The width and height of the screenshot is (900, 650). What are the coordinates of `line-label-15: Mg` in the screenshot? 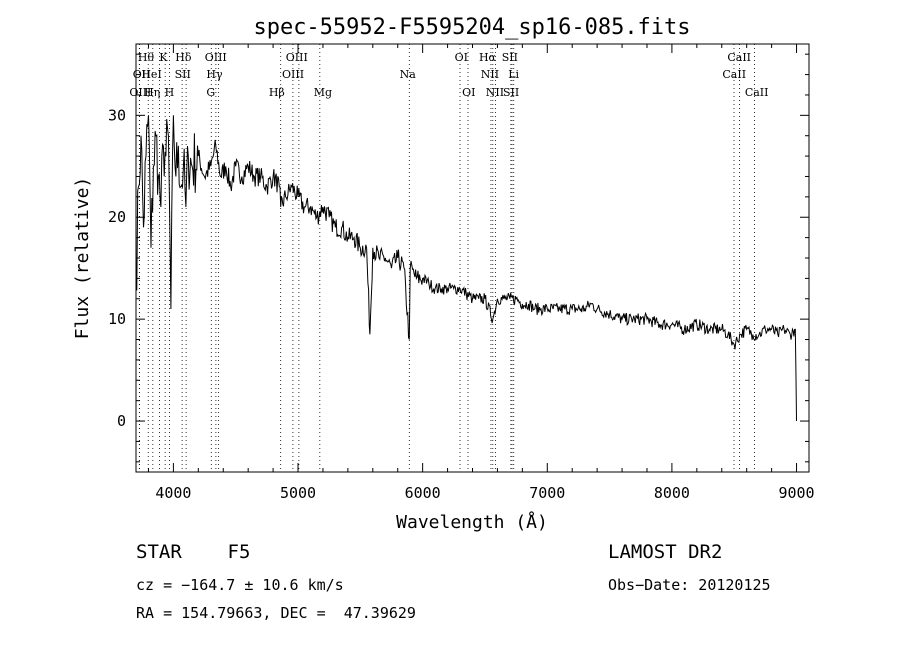 It's located at (323, 92).